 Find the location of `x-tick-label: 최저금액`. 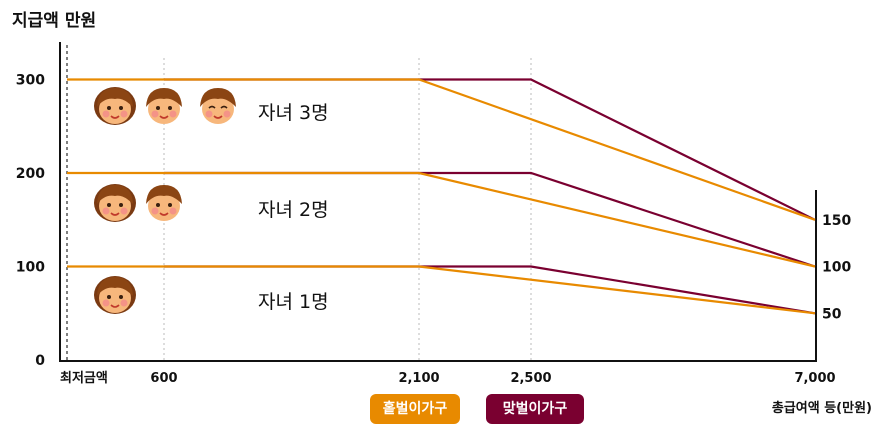

x-tick-label: 최저금액 is located at coordinates (84, 378).